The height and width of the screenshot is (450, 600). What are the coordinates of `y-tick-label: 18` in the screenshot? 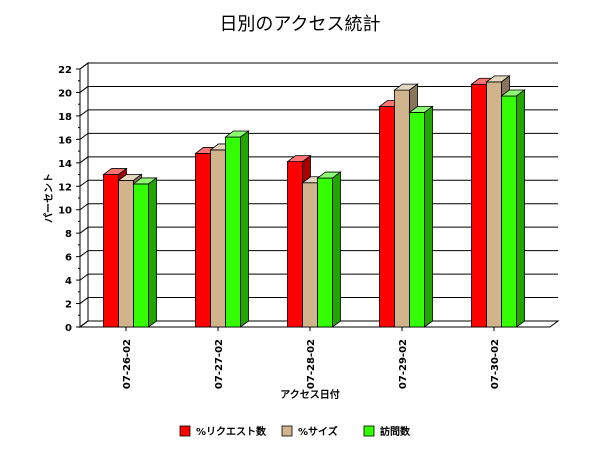 It's located at (65, 117).